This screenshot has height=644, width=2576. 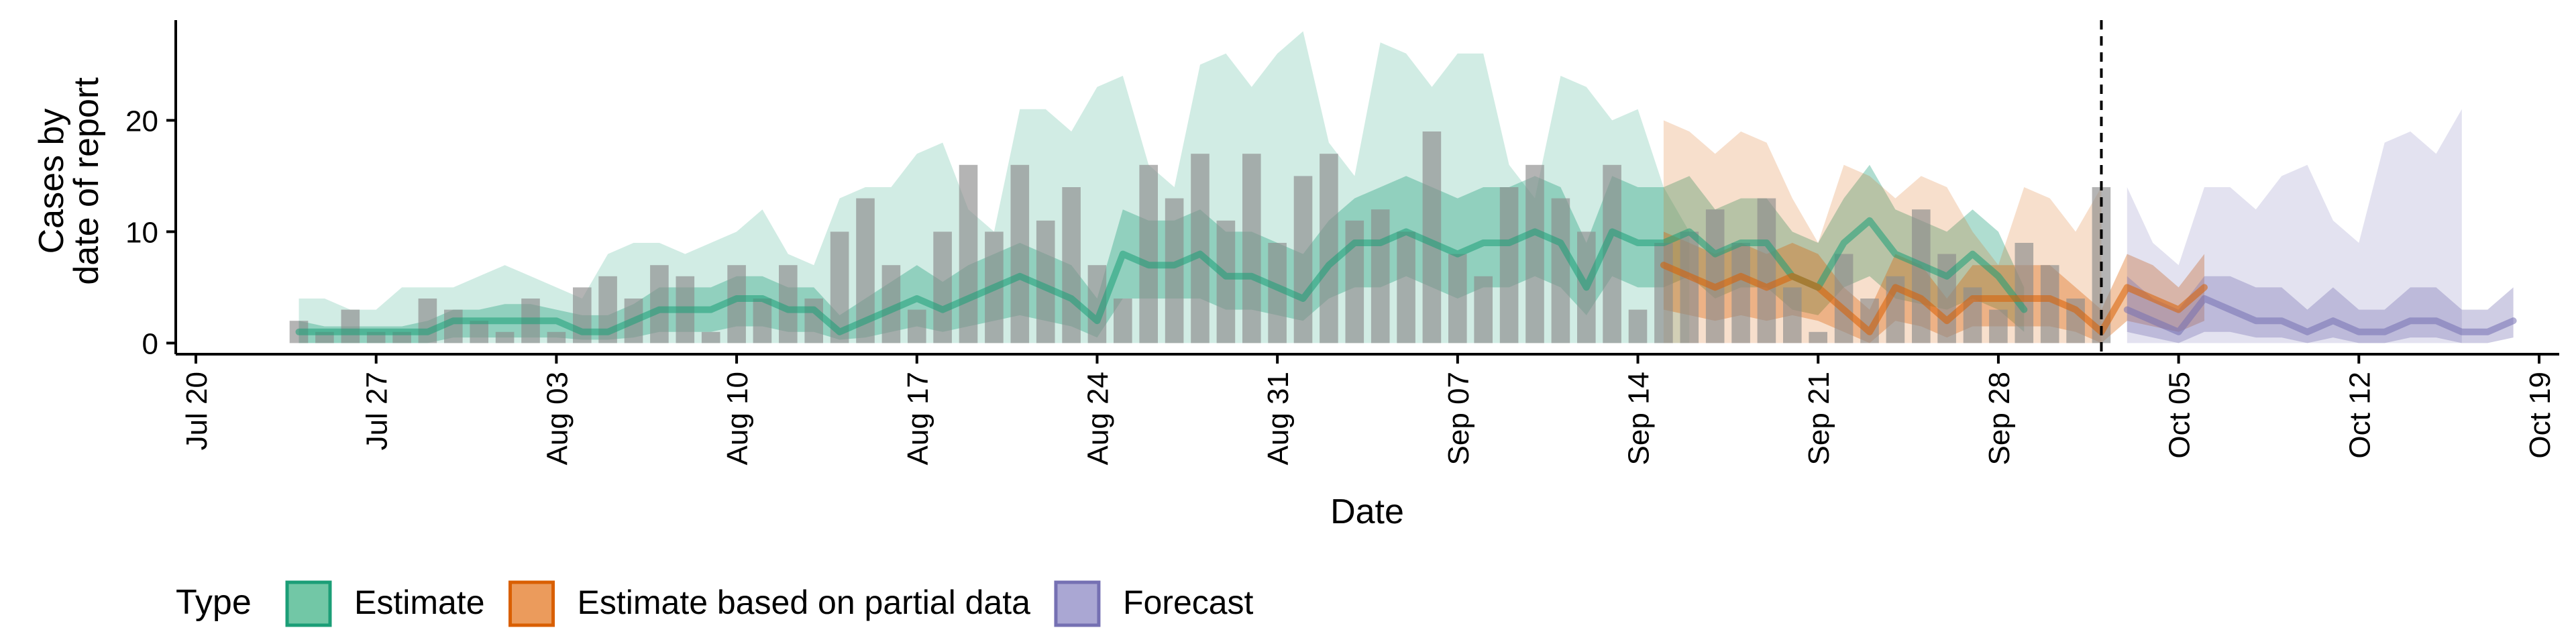 I want to click on x-tick-label: Oct 12, so click(x=2359, y=415).